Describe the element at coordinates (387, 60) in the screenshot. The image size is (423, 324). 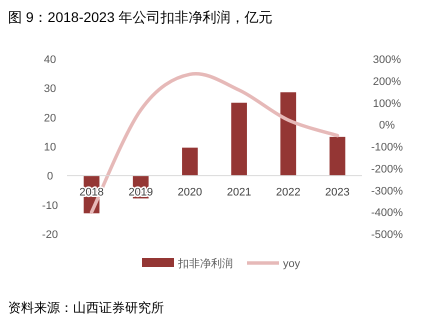
I see `y2-tick-label: 300%` at that location.